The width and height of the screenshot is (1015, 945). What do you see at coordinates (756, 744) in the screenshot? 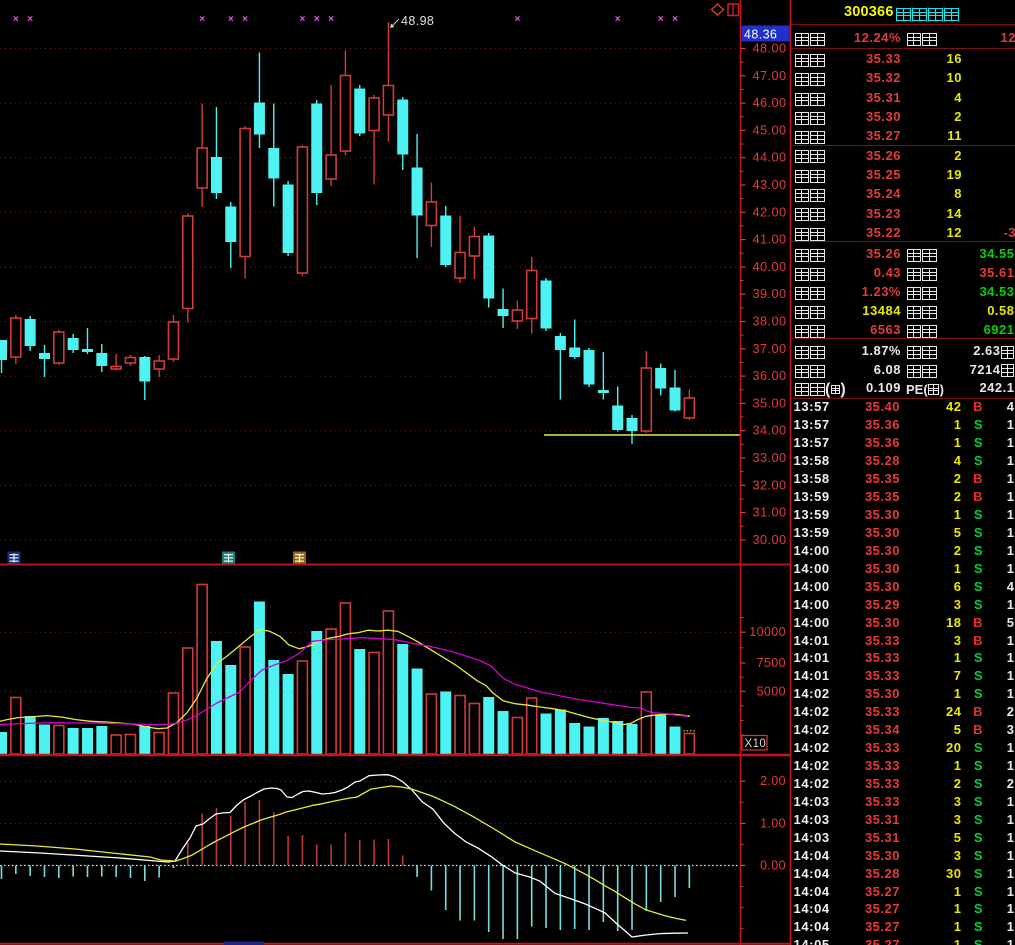
I see `svg-text: X10` at bounding box center [756, 744].